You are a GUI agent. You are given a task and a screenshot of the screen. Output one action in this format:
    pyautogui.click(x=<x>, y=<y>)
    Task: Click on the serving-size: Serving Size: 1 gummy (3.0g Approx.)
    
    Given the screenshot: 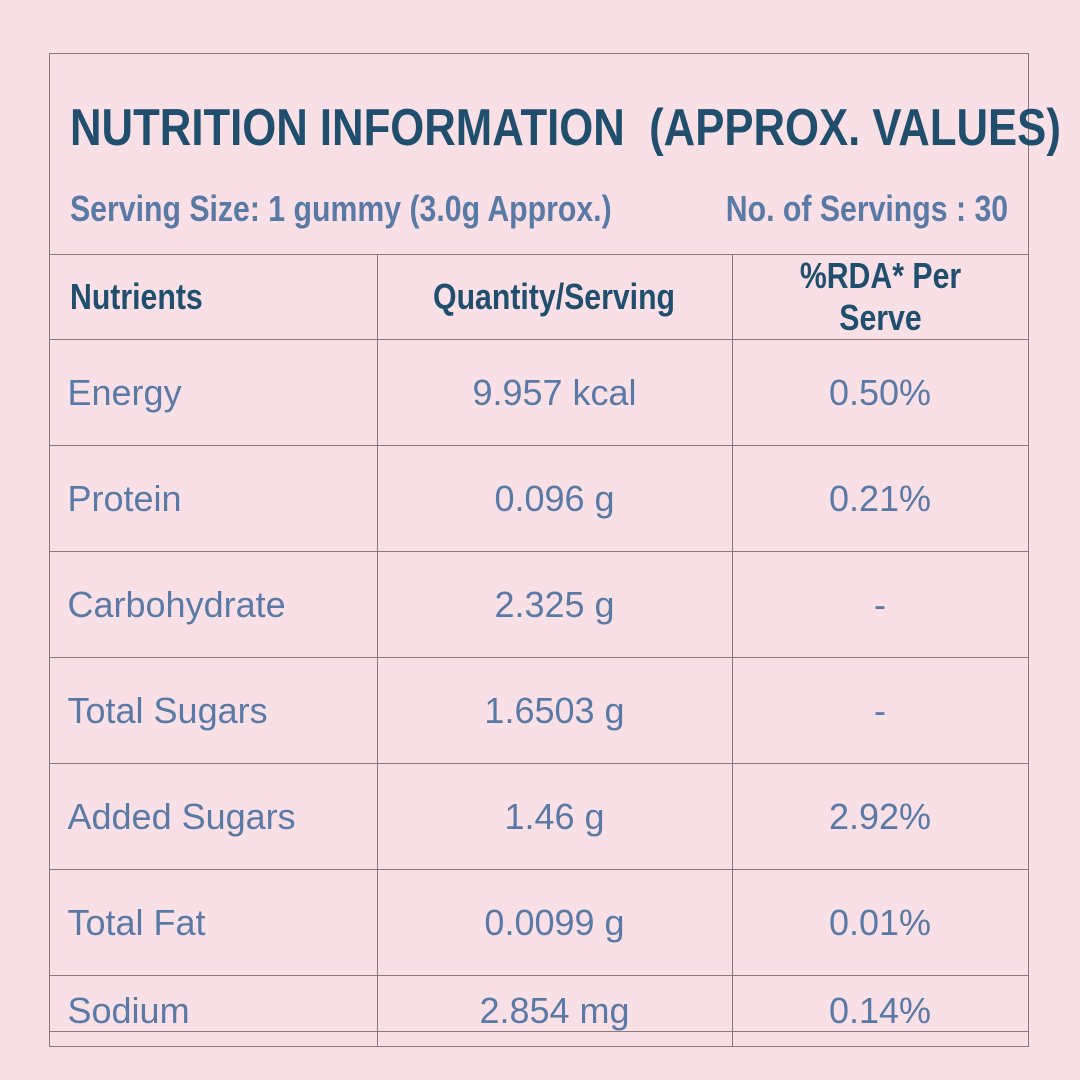 What is the action you would take?
    pyautogui.click(x=341, y=208)
    